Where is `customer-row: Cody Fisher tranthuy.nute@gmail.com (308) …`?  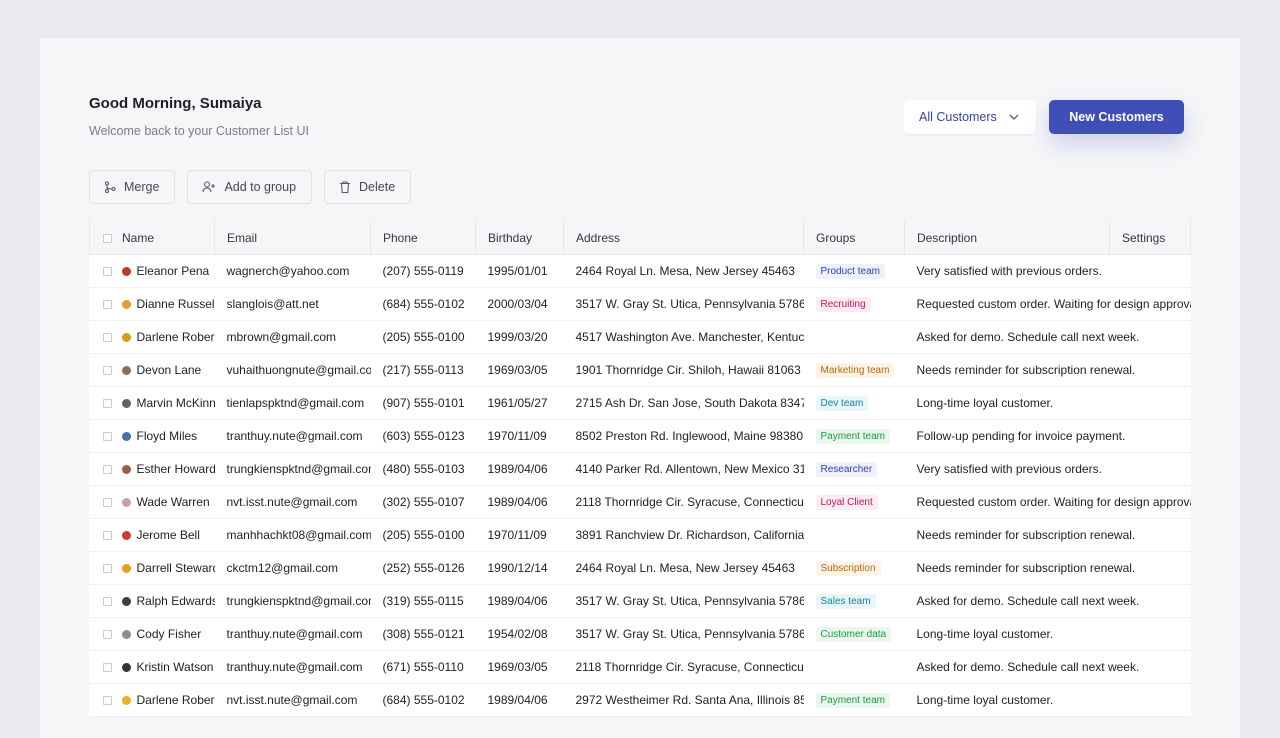
customer-row: Cody Fisher tranthuy.nute@gmail.com (308) … is located at coordinates (640, 634).